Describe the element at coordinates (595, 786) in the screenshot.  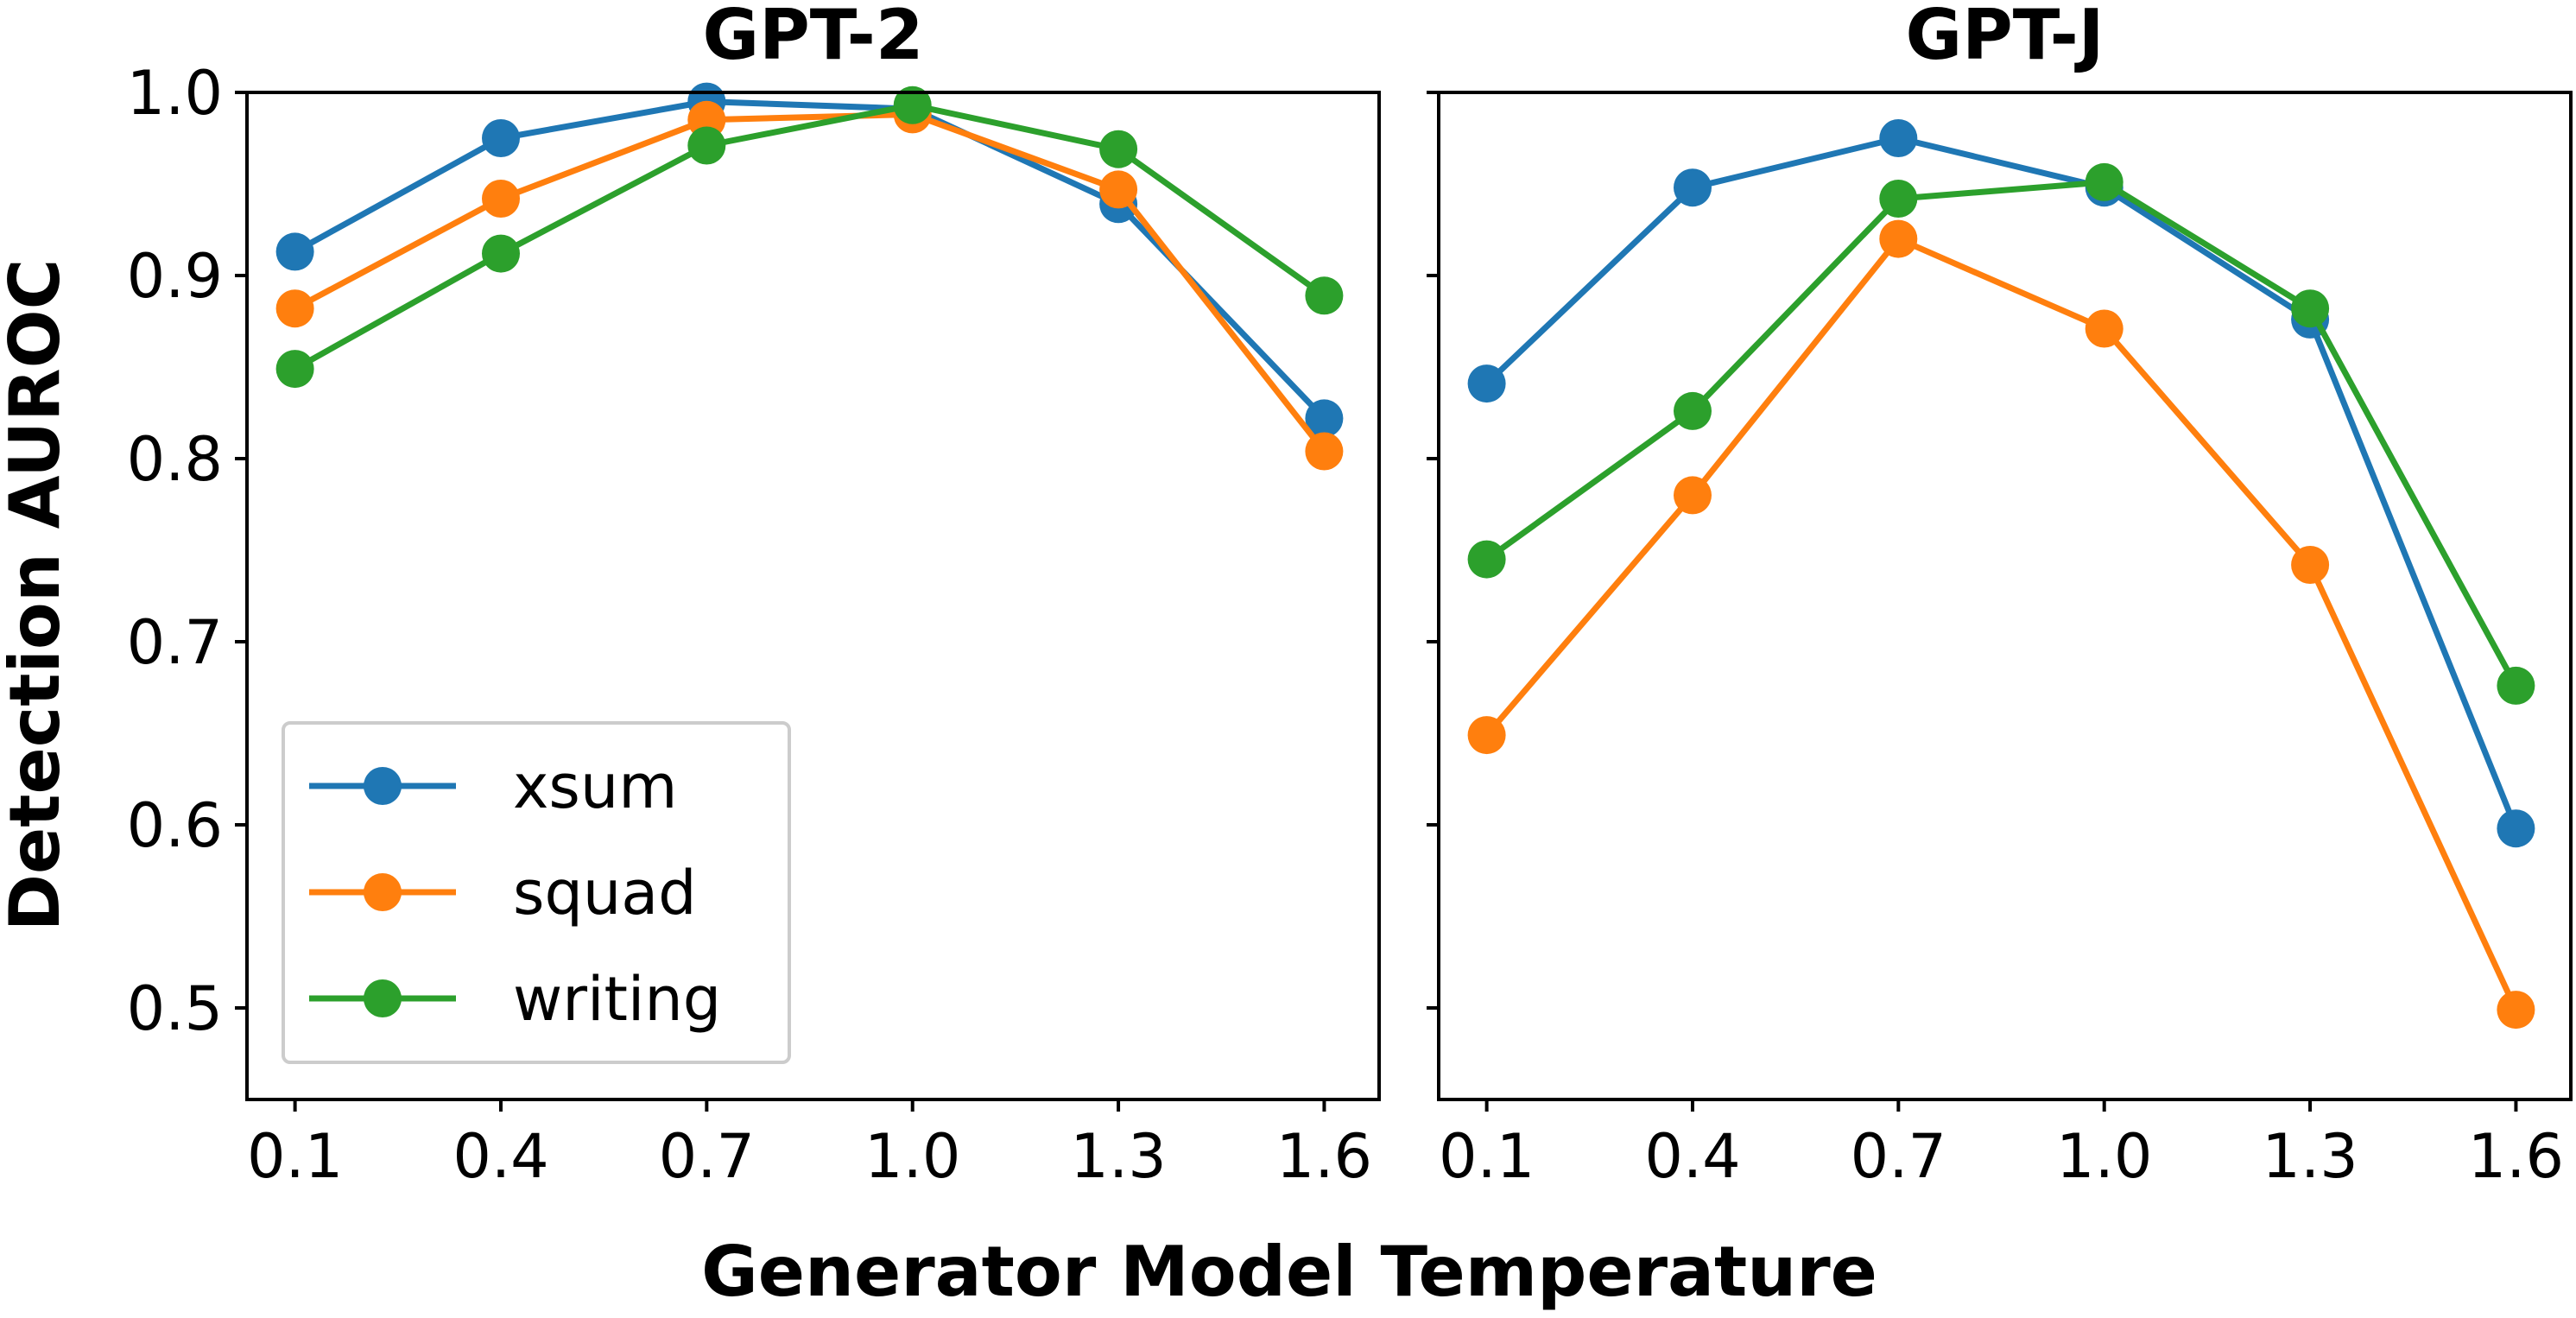
I see `legend-label-xsum: xsum` at that location.